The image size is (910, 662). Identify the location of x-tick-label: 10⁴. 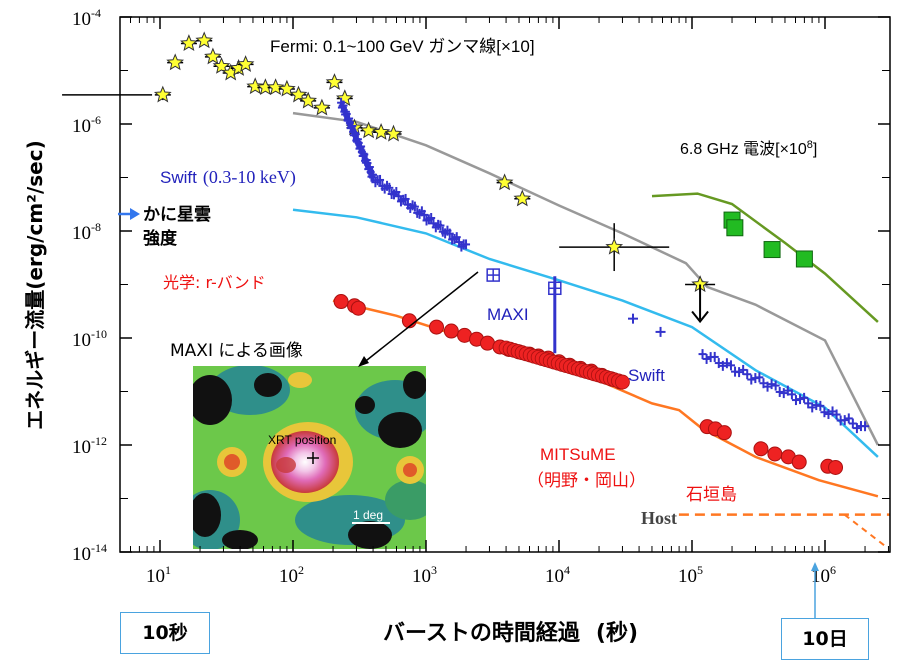
(557, 575).